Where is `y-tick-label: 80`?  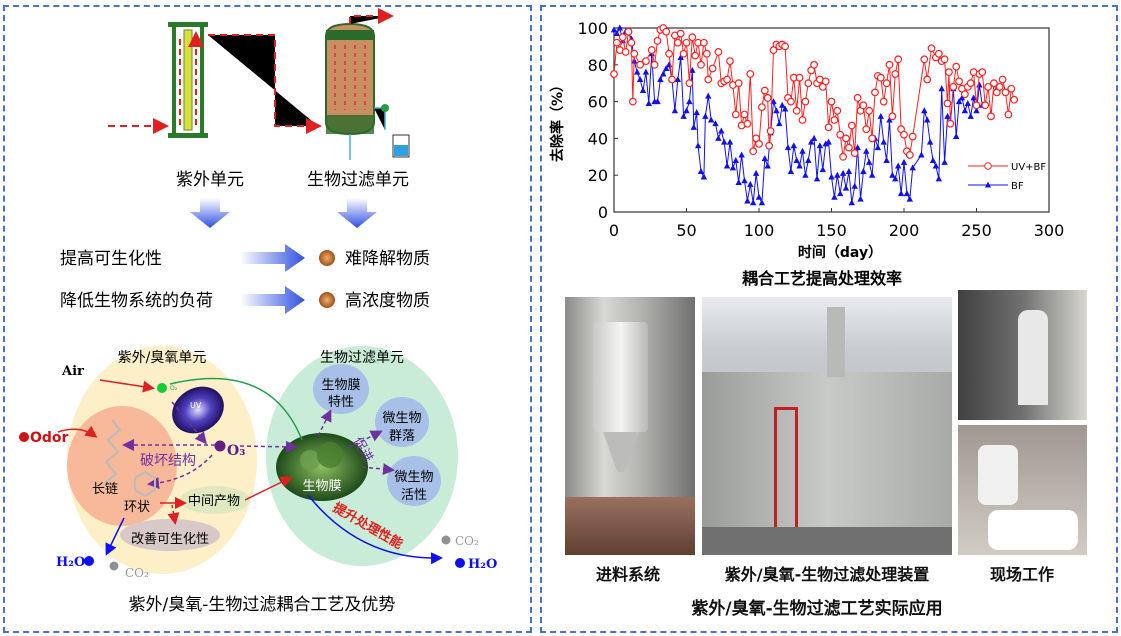
y-tick-label: 80 is located at coordinates (598, 65).